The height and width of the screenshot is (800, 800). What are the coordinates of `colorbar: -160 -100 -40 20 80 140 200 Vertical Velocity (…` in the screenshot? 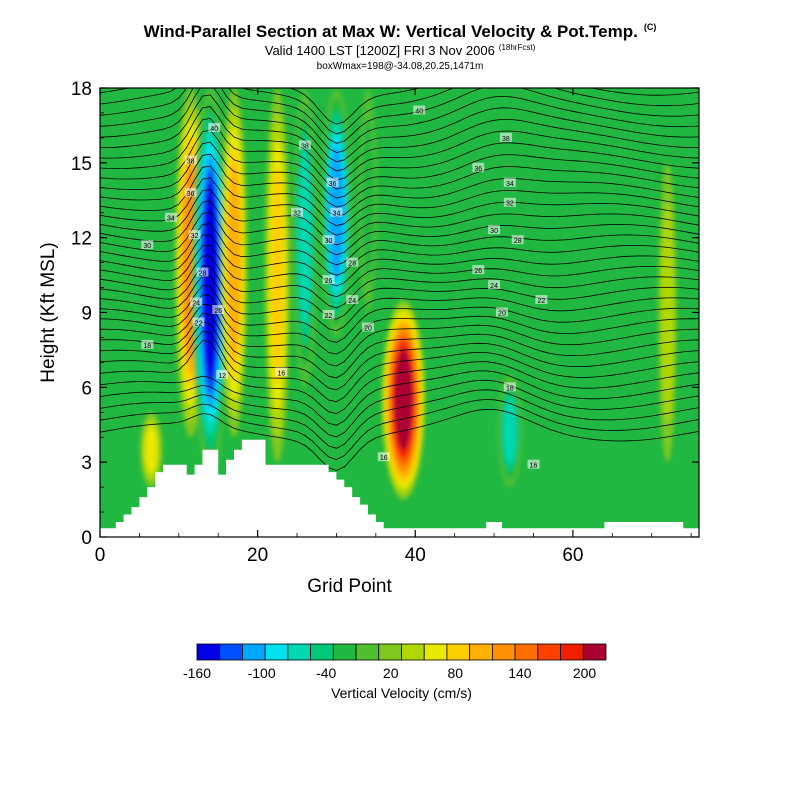 It's located at (395, 672).